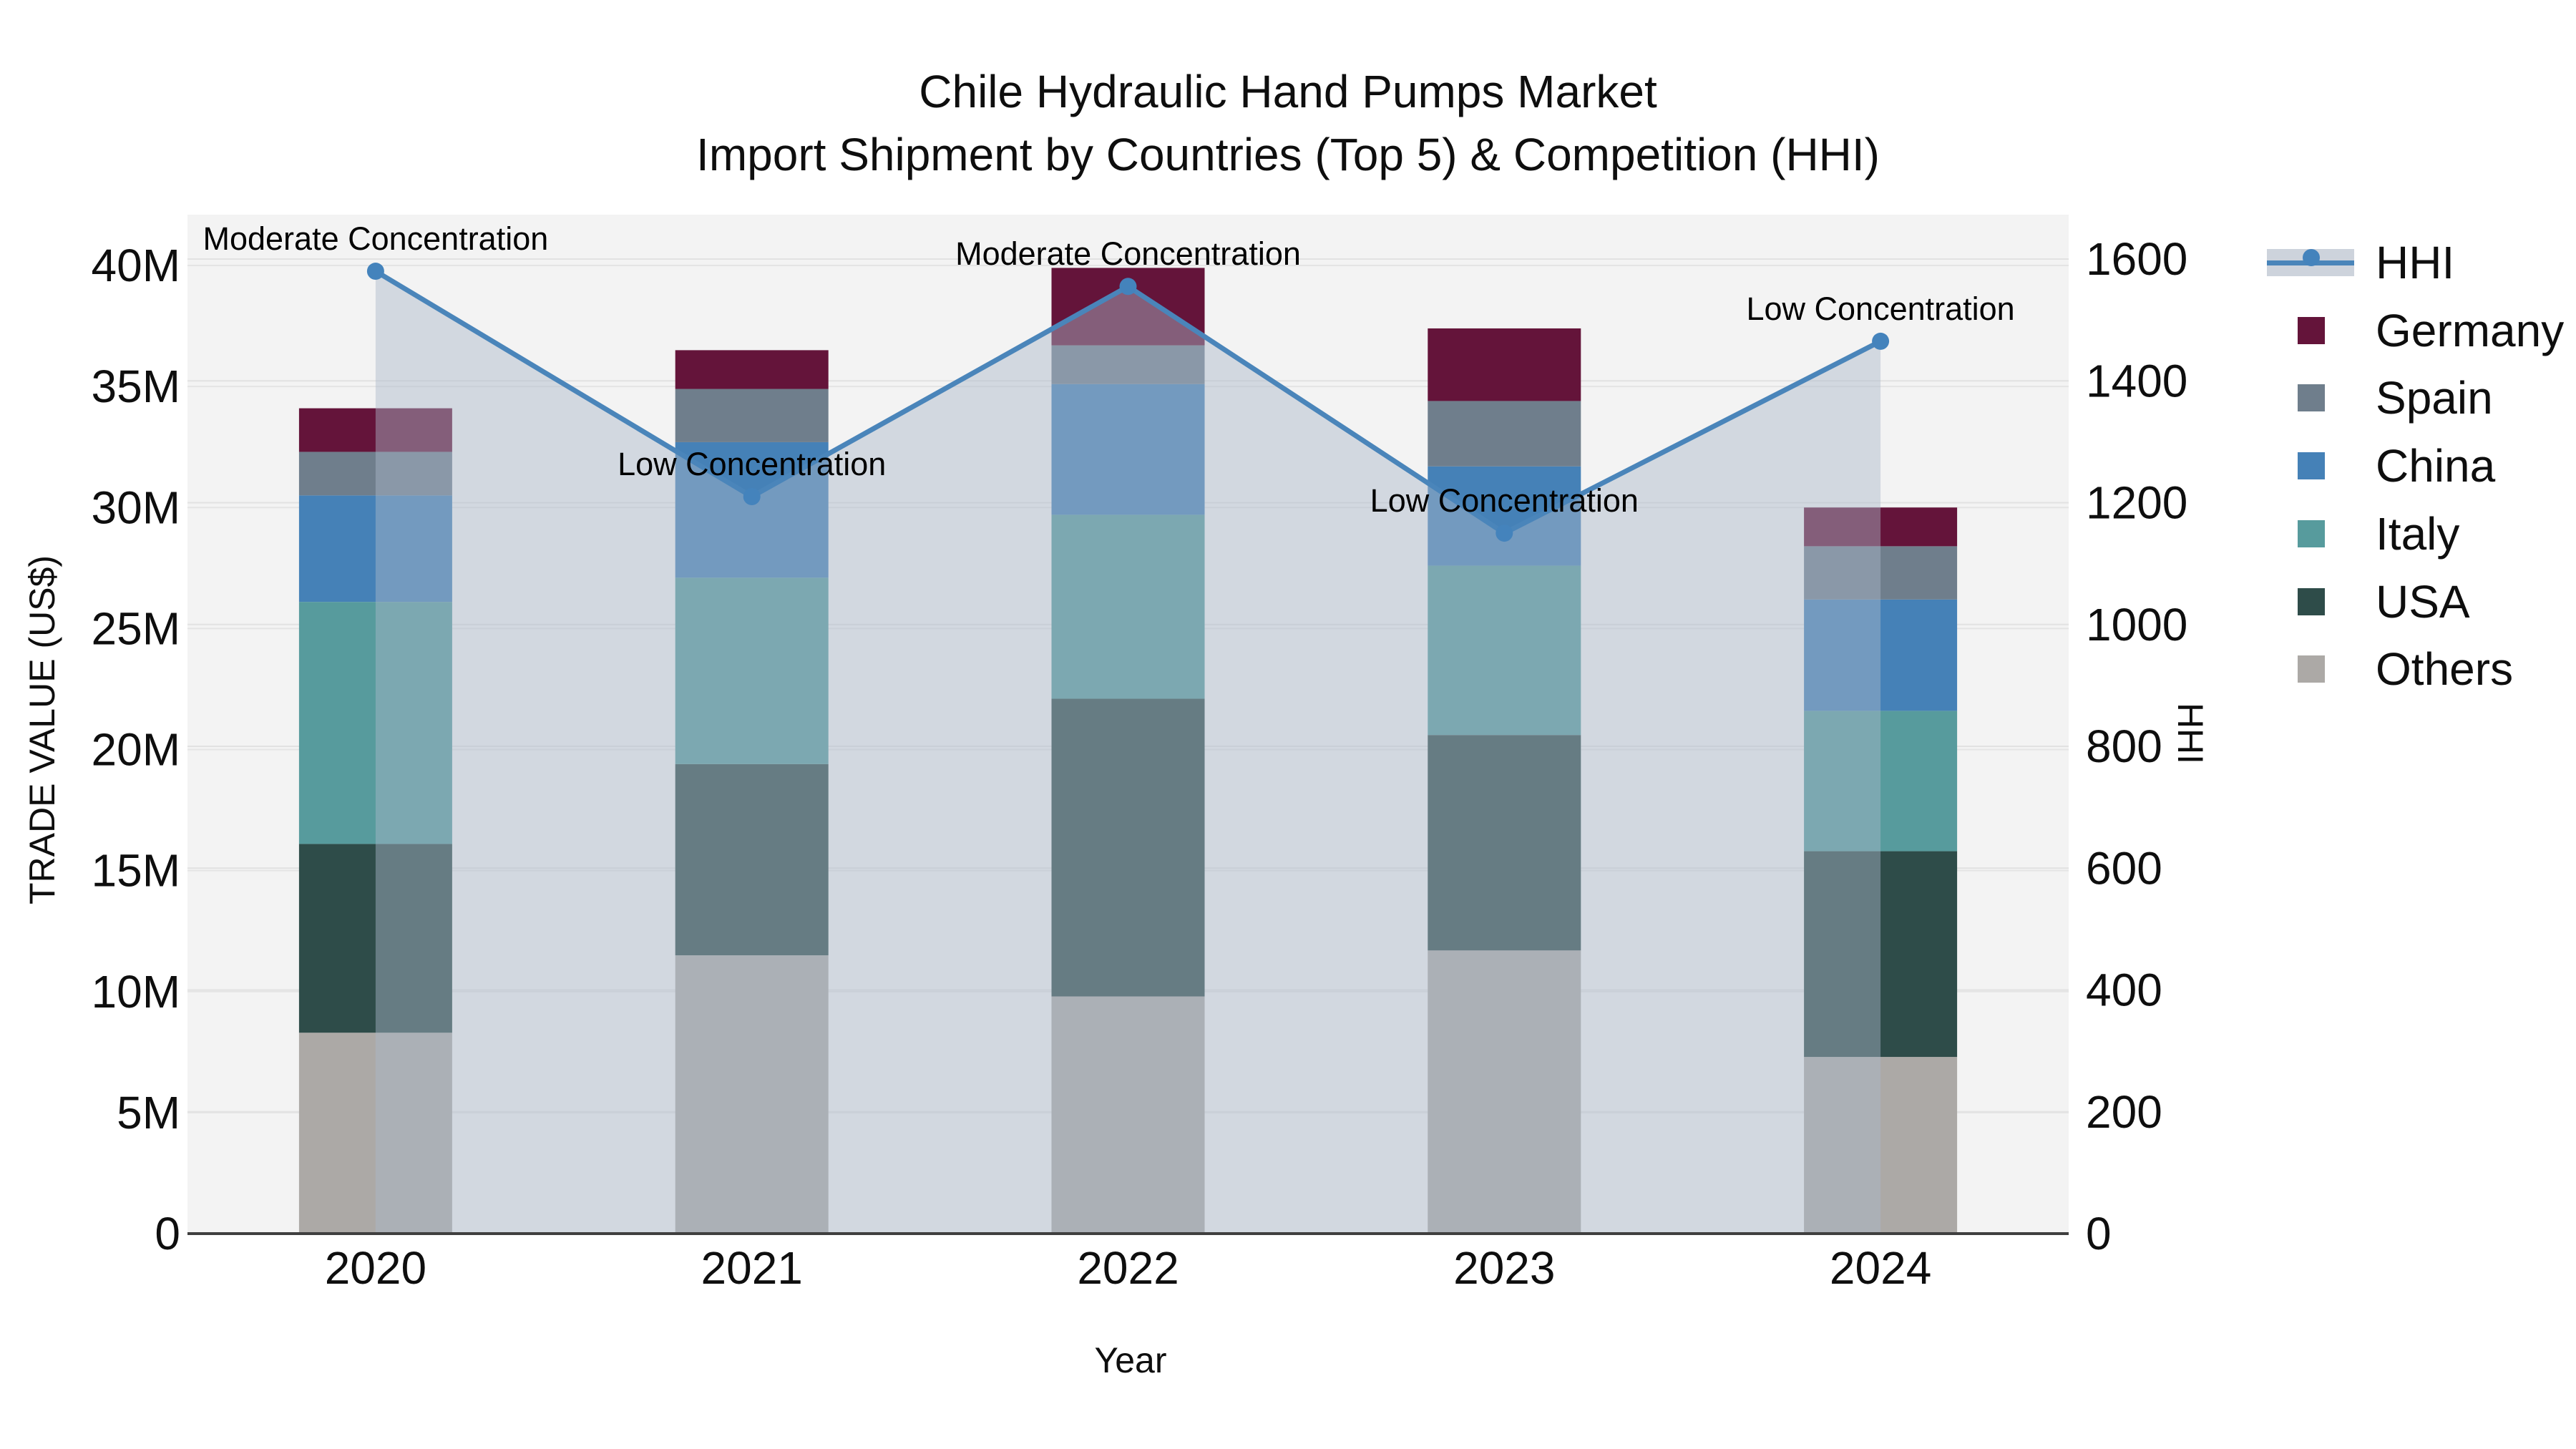  What do you see at coordinates (1881, 781) in the screenshot?
I see `bar-segment-italy-2024` at bounding box center [1881, 781].